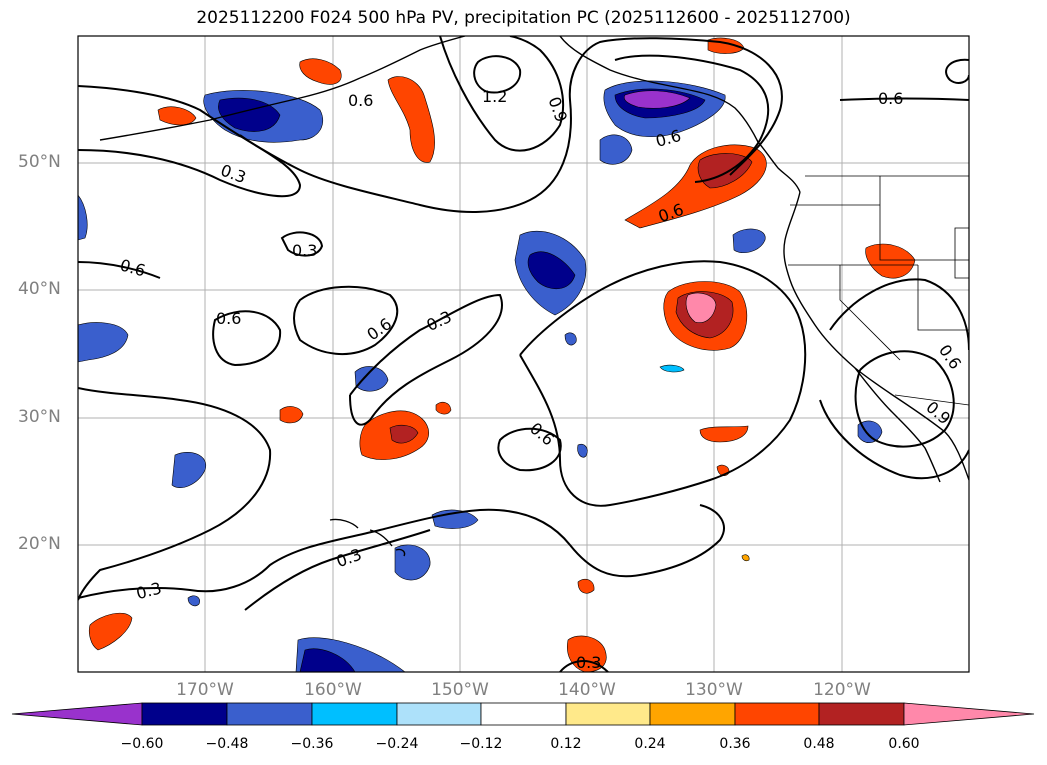  What do you see at coordinates (481, 744) in the screenshot?
I see `colorbar-tick-label: −0.12` at bounding box center [481, 744].